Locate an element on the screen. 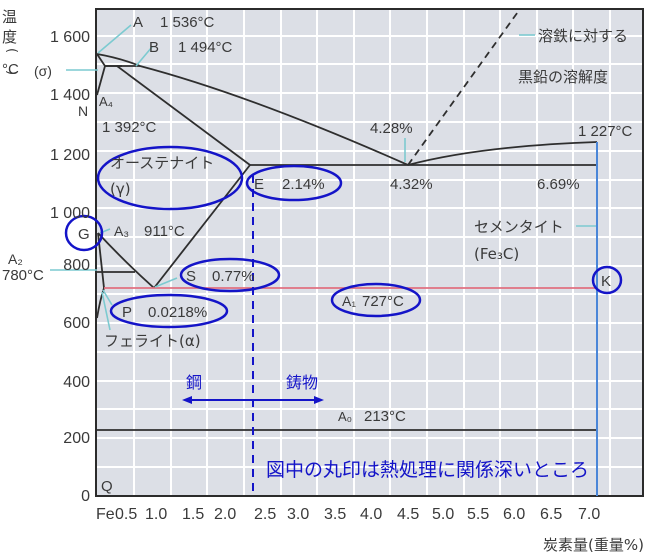 This screenshot has width=650, height=556. cementite-label: セメンタイト is located at coordinates (519, 227).